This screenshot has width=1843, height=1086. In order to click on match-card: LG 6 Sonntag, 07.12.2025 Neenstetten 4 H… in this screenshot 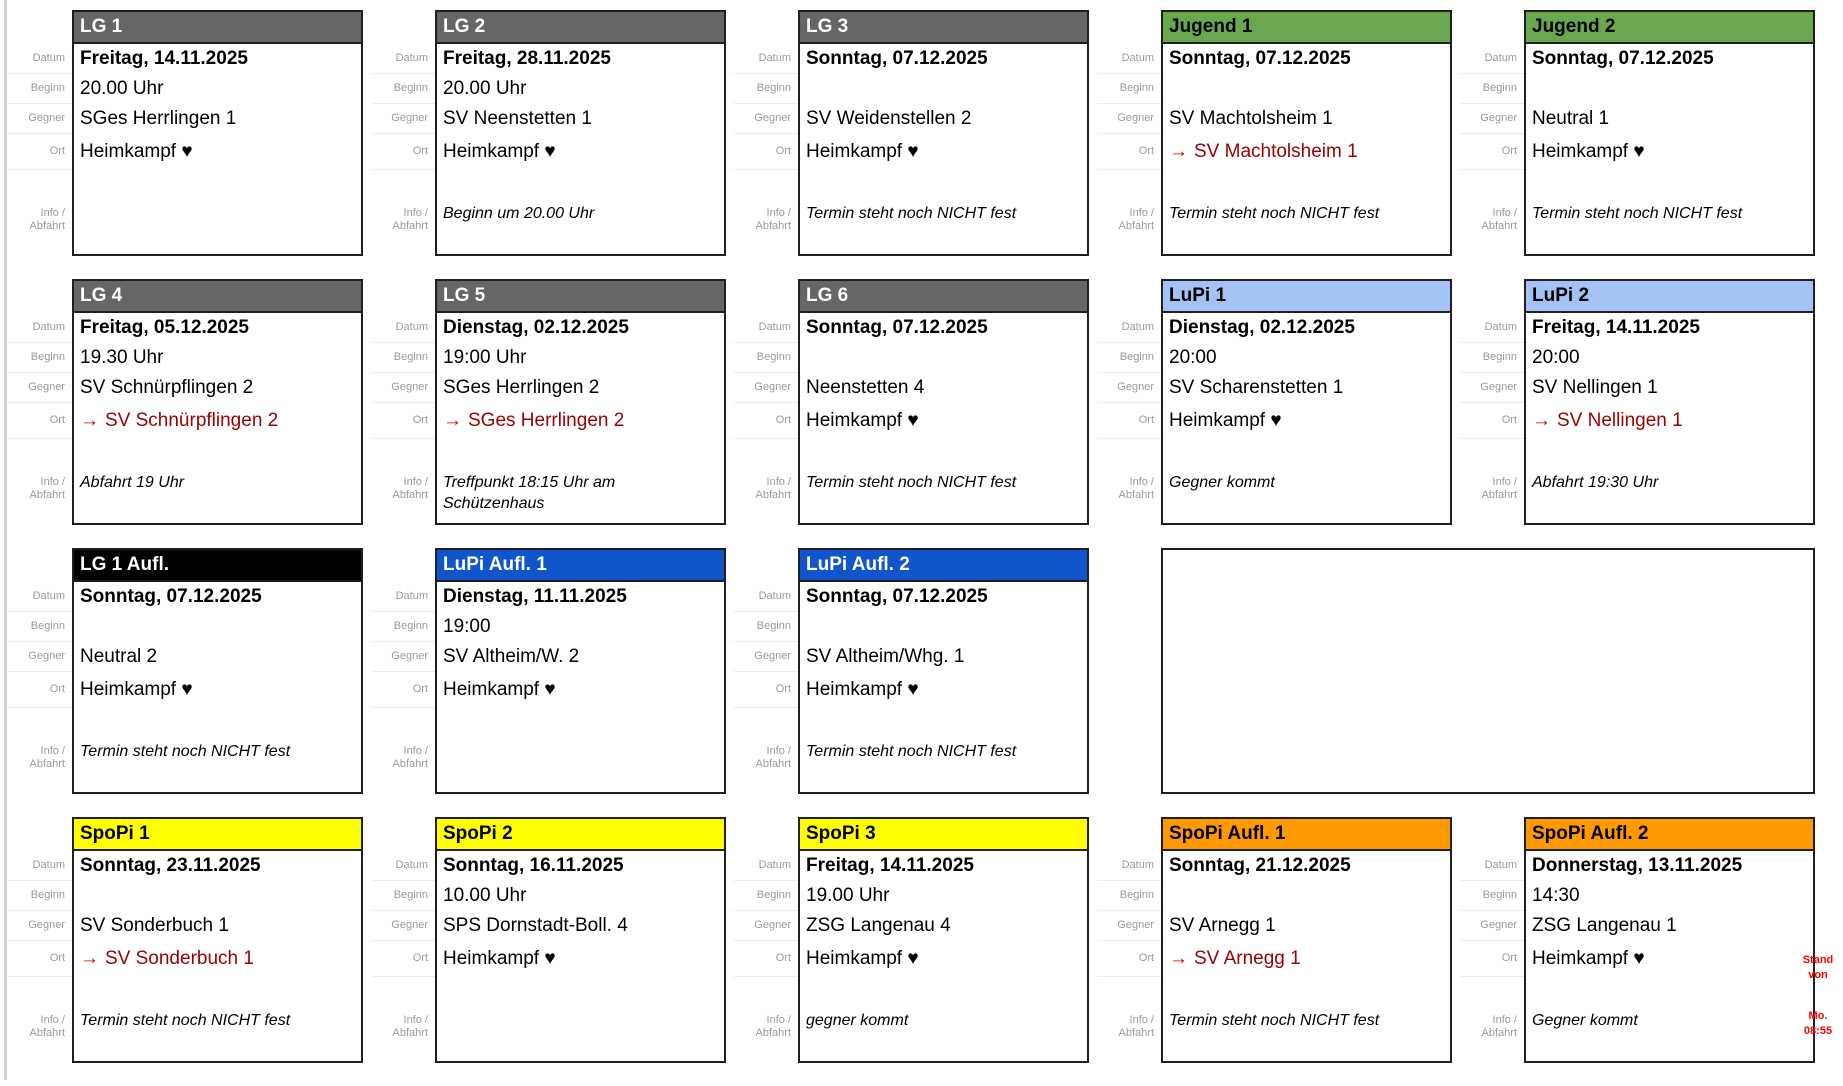, I will do `click(943, 402)`.